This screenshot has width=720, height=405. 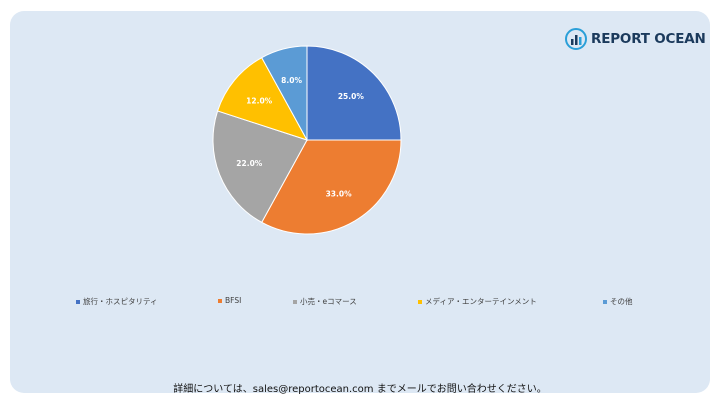 I want to click on slice-data-label: 12.0%, so click(x=259, y=100).